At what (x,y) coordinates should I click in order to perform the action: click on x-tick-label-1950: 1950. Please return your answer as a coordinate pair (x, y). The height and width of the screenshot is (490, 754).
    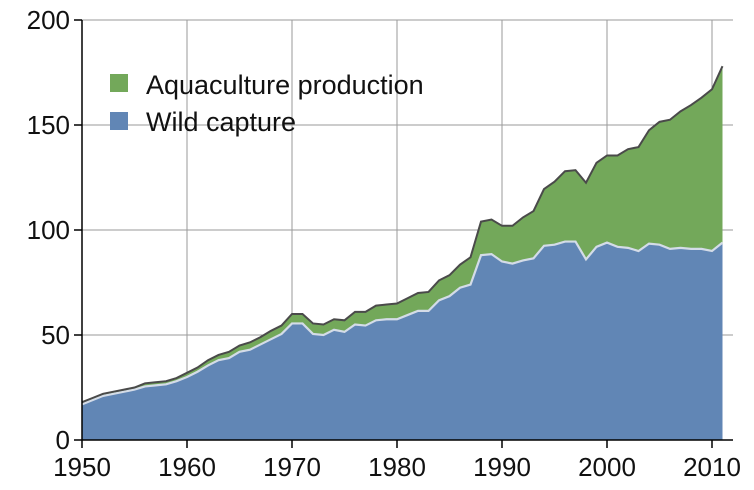
    Looking at the image, I should click on (82, 467).